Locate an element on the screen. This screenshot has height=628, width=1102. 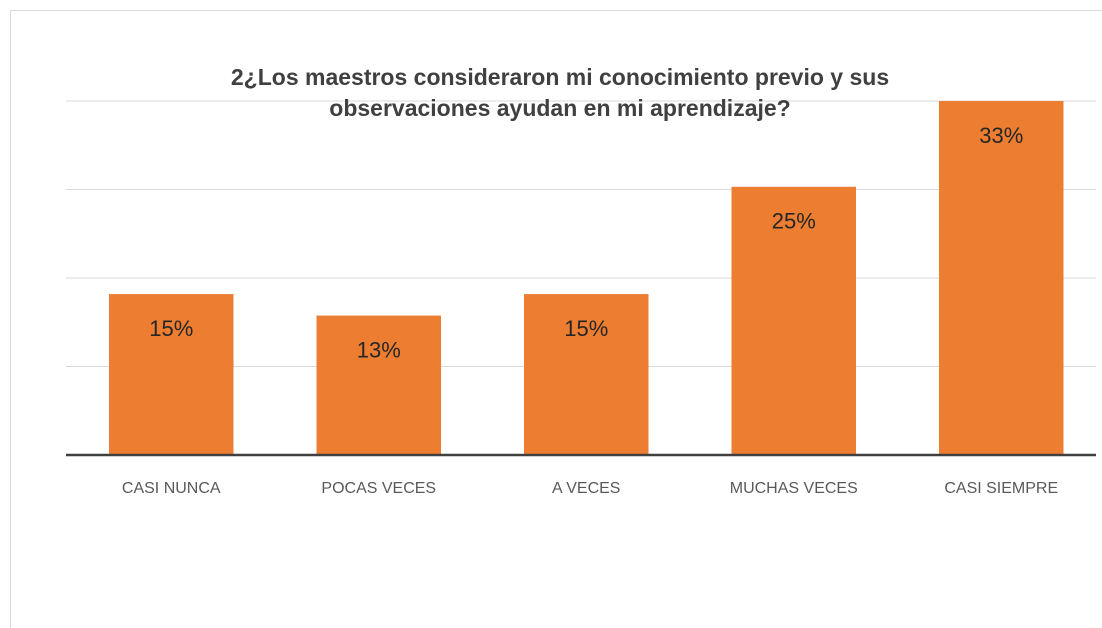
data-label: 25% is located at coordinates (794, 221).